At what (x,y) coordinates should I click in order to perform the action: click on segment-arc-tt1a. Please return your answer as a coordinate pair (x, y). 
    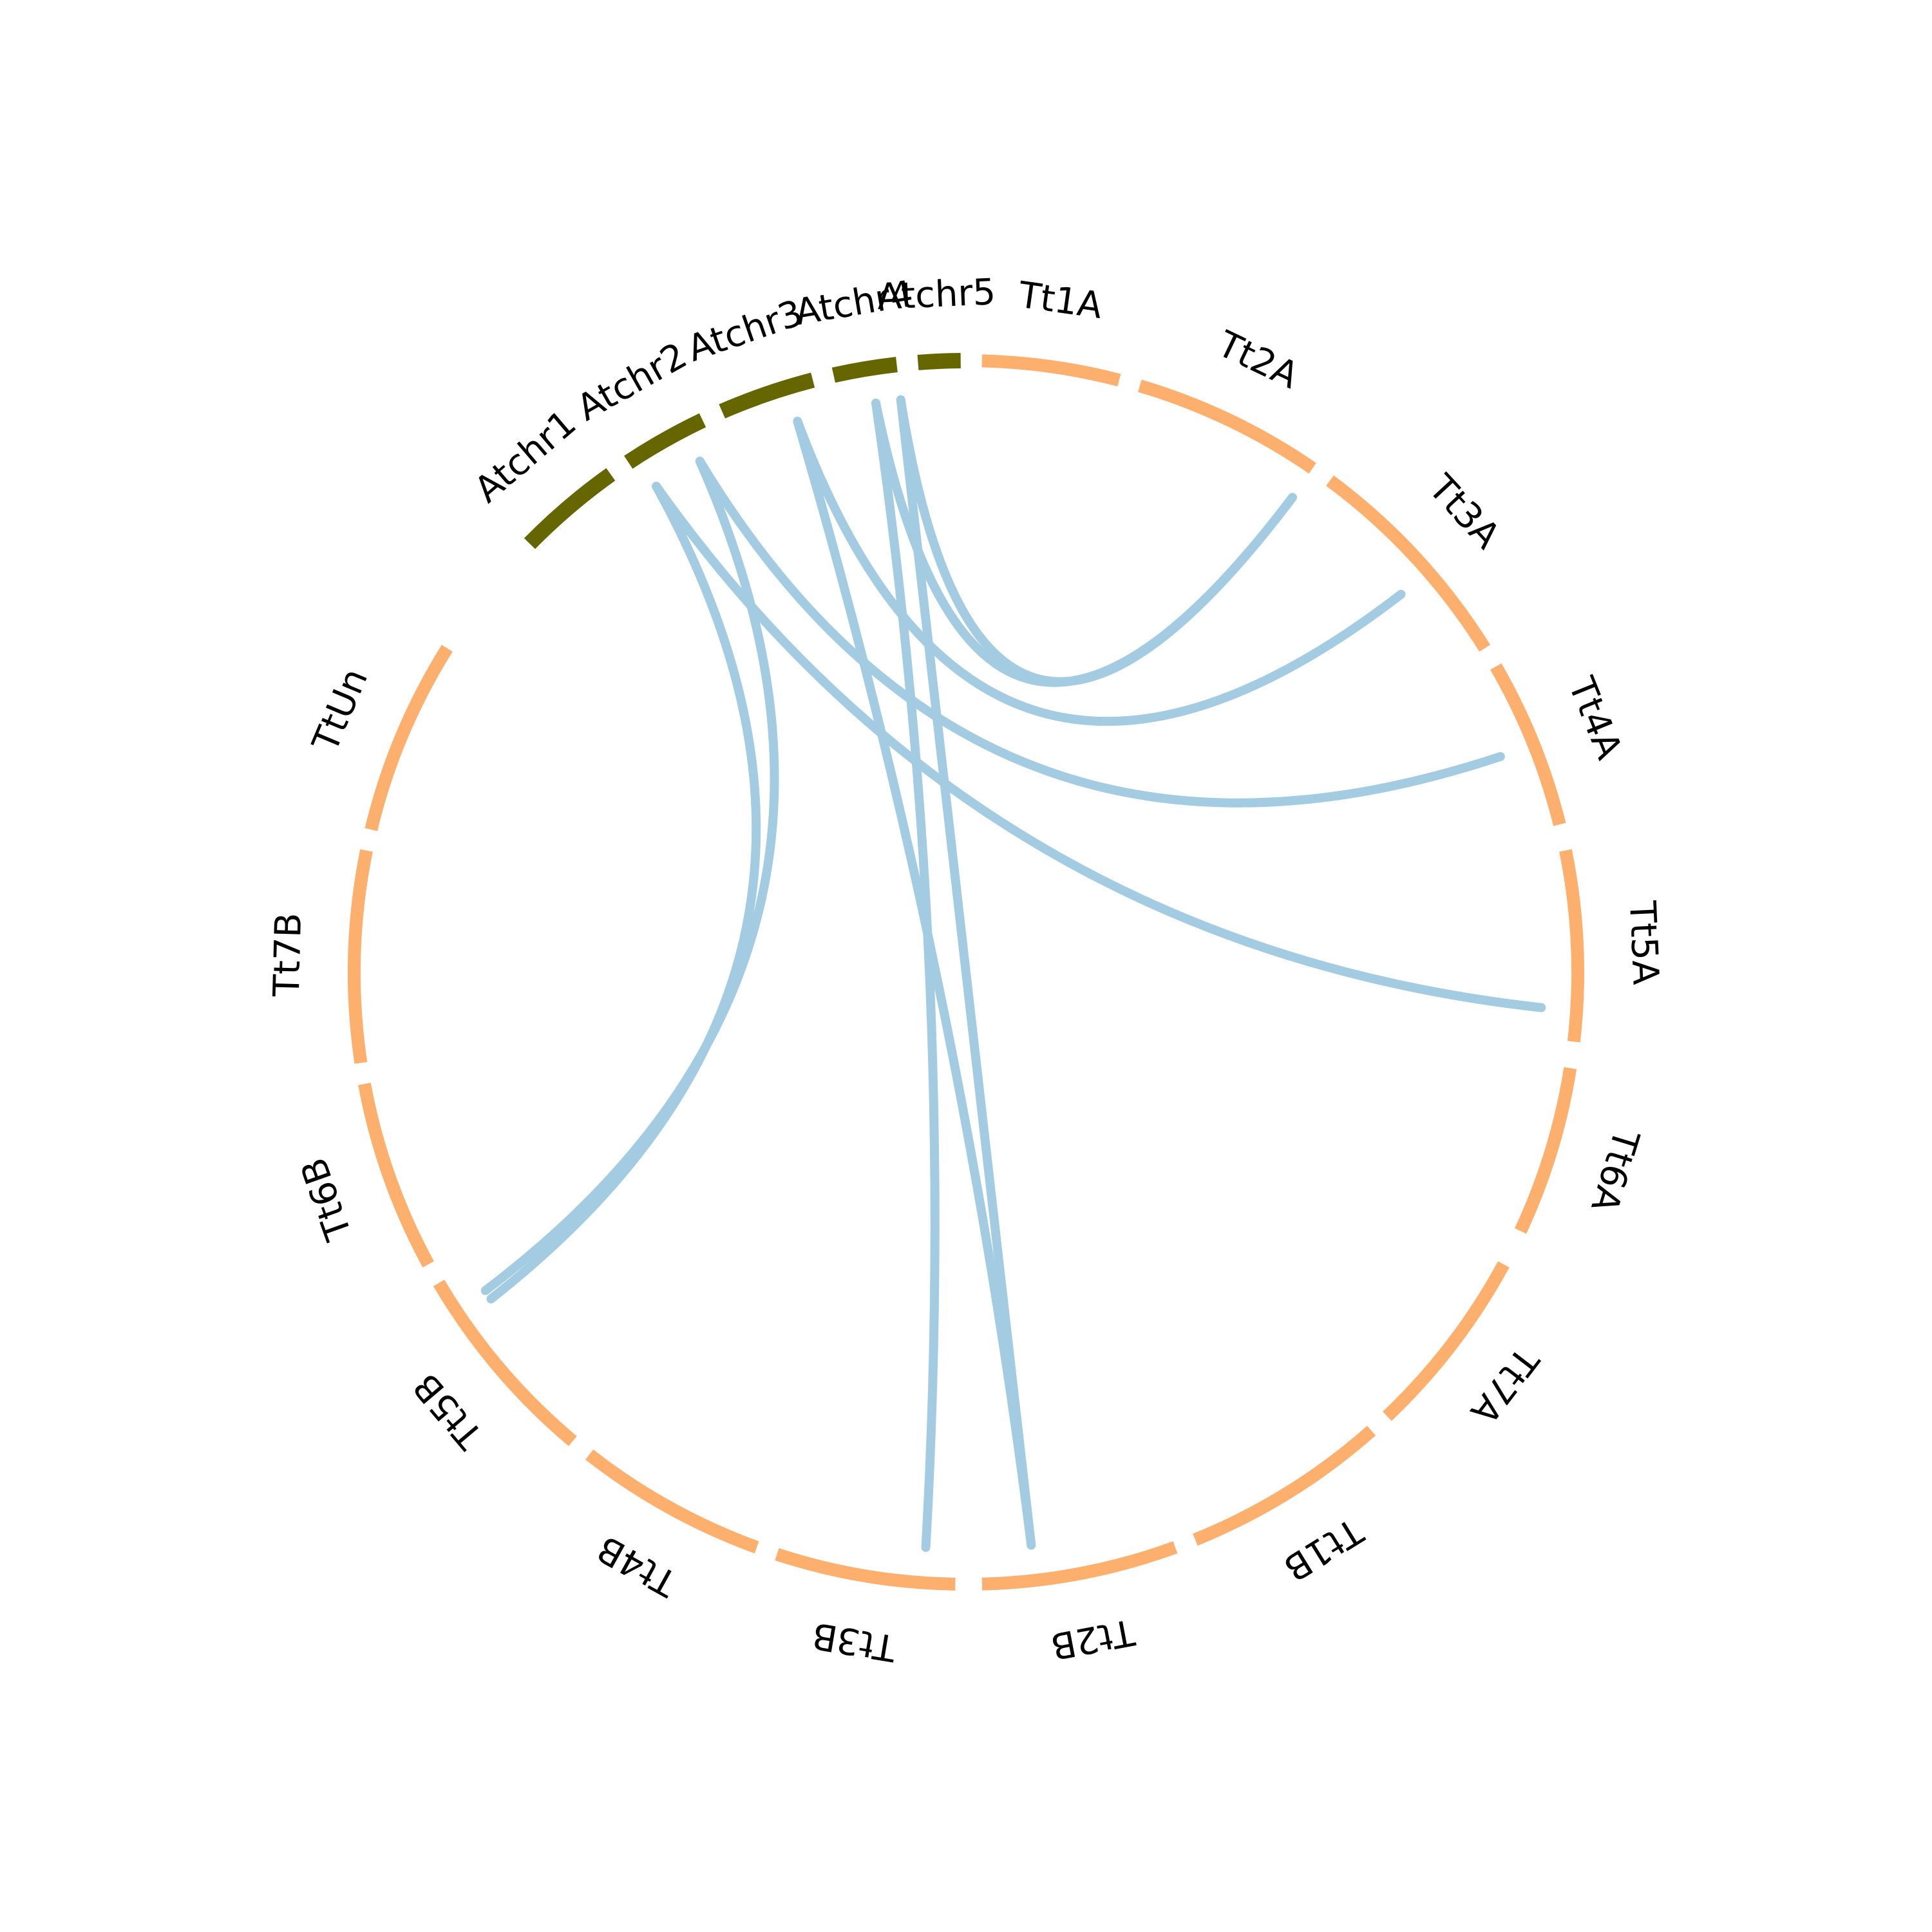
    Looking at the image, I should click on (1051, 370).